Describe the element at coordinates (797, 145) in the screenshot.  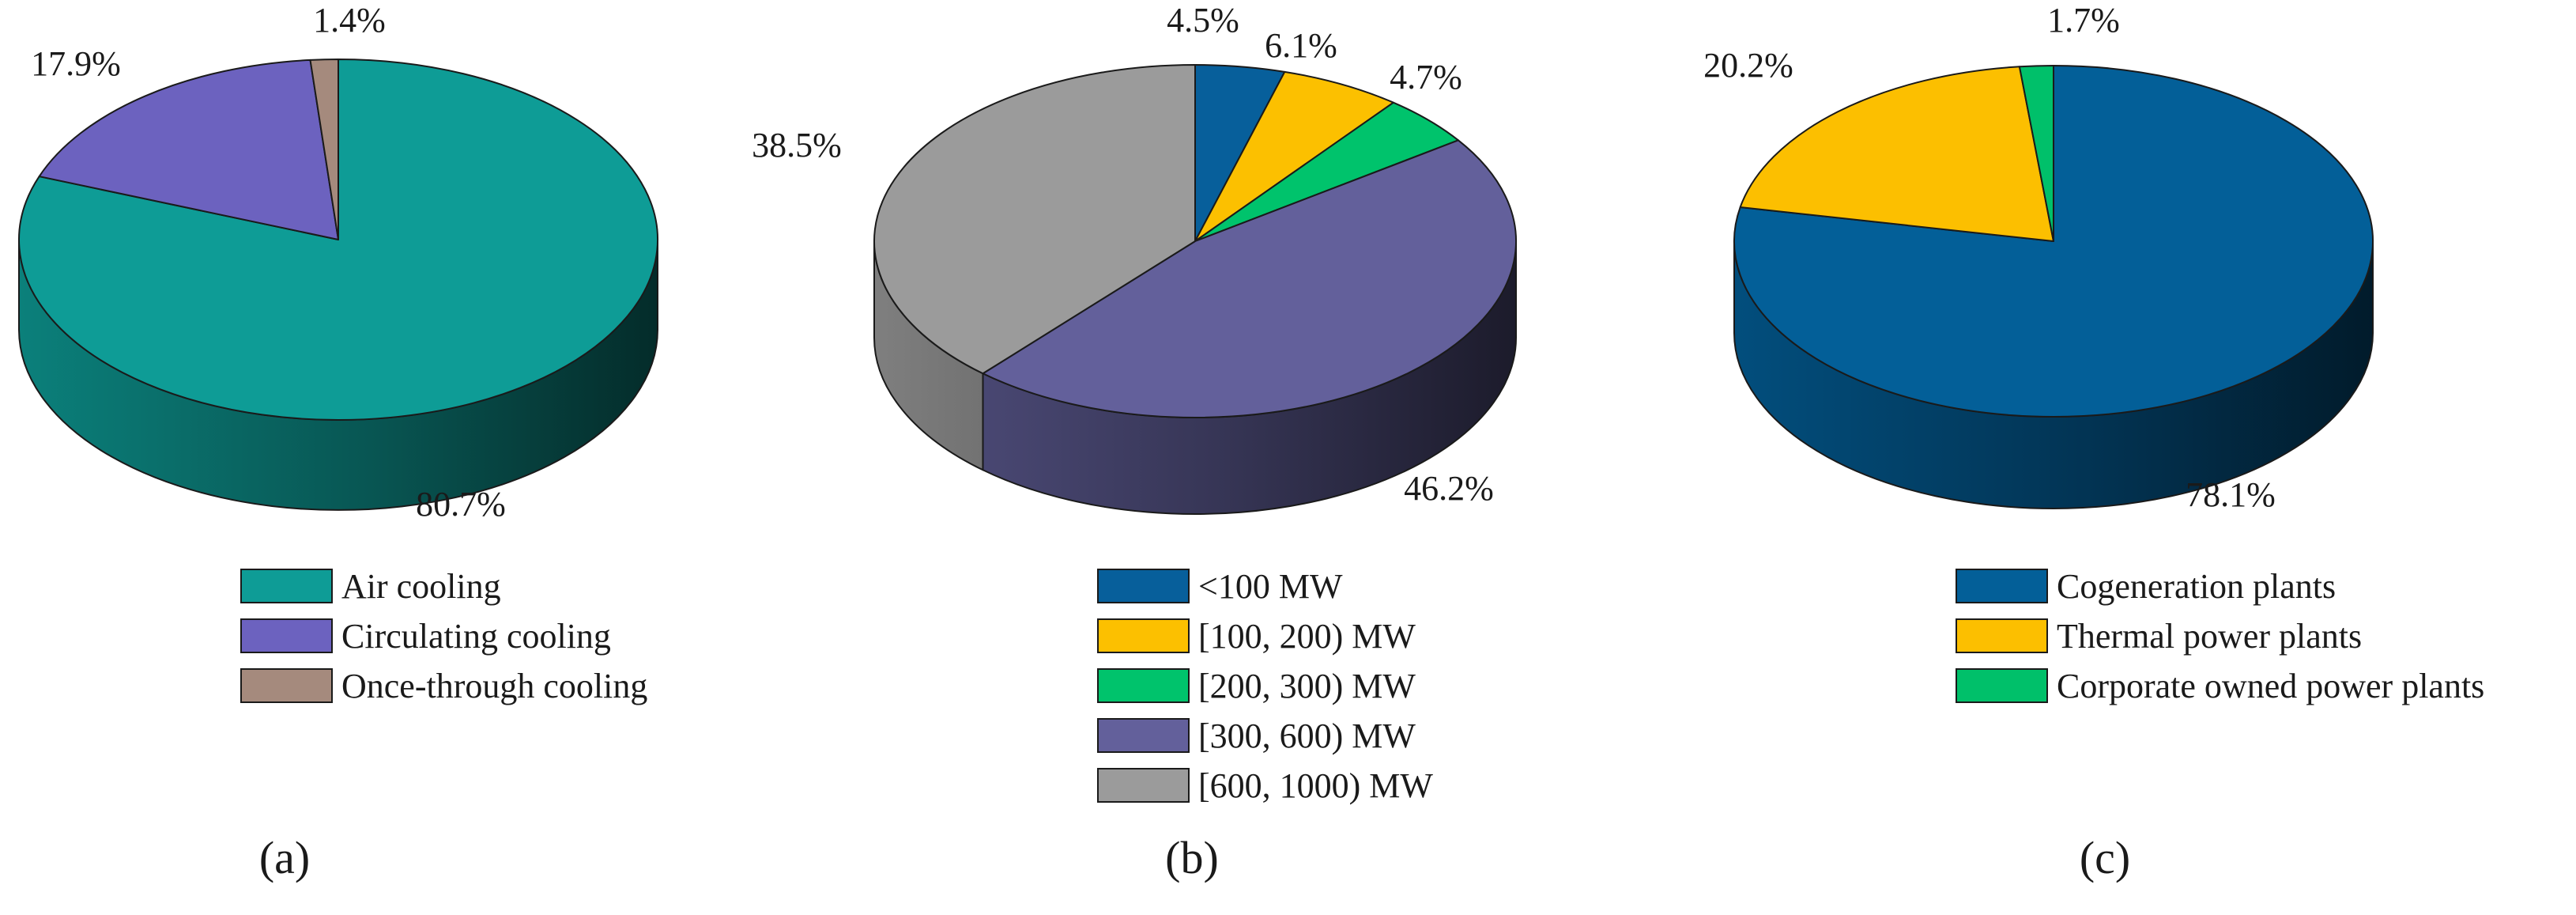
I see `data-label-600-1000-mw: 38.5%` at that location.